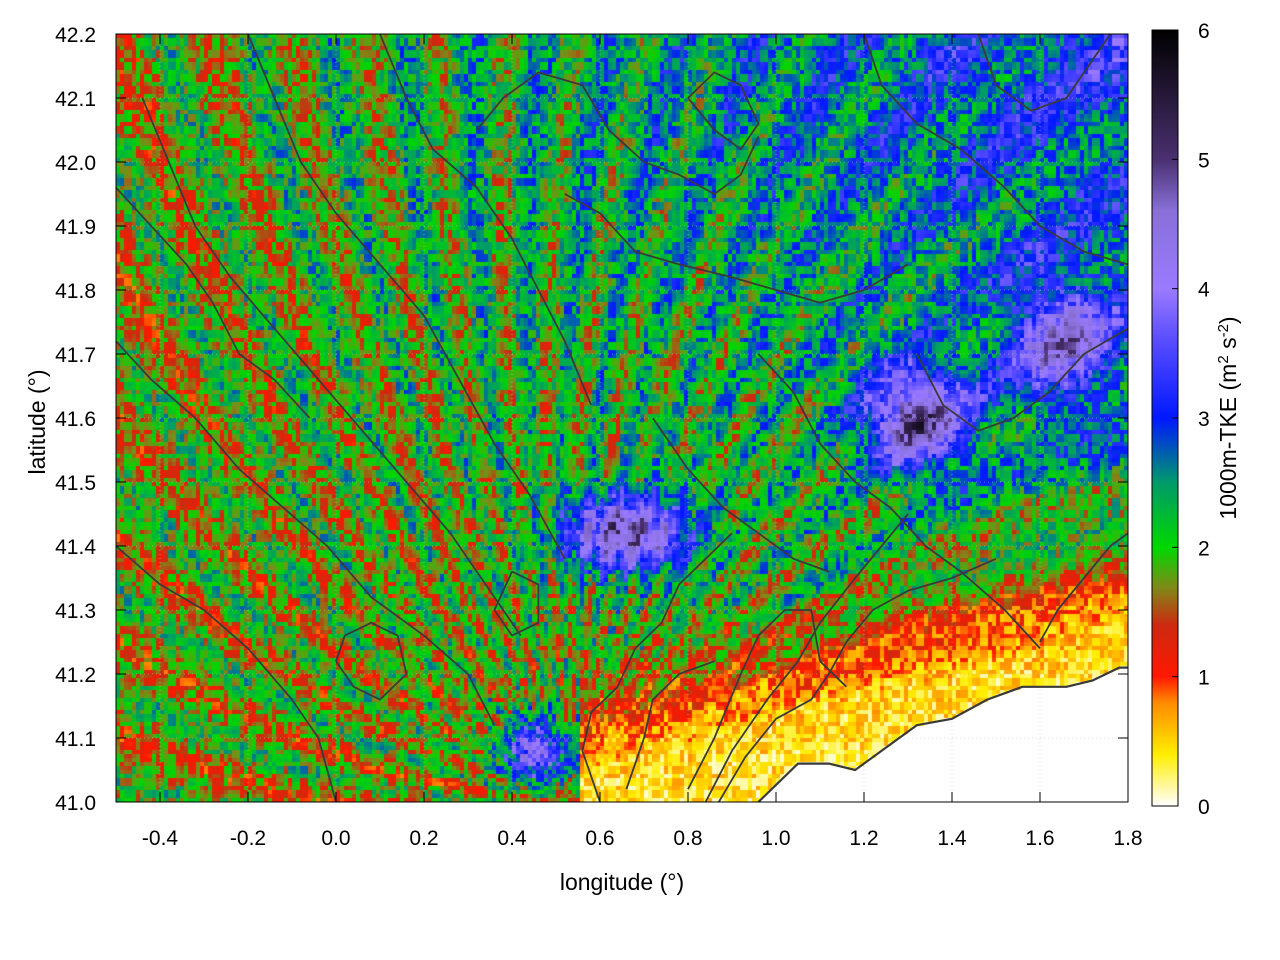 This screenshot has width=1280, height=960. Describe the element at coordinates (75, 291) in the screenshot. I see `y-tick-label: 41.8` at that location.